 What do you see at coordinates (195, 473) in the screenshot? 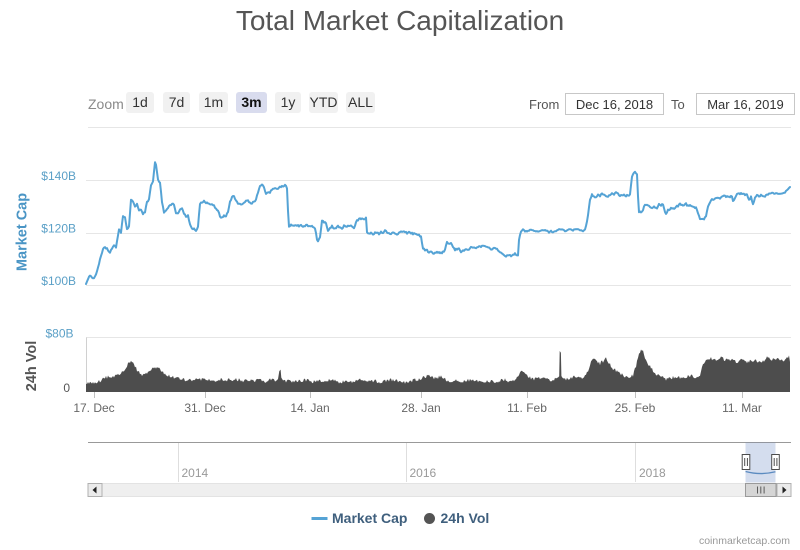
I see `svg-text: 2014` at bounding box center [195, 473].